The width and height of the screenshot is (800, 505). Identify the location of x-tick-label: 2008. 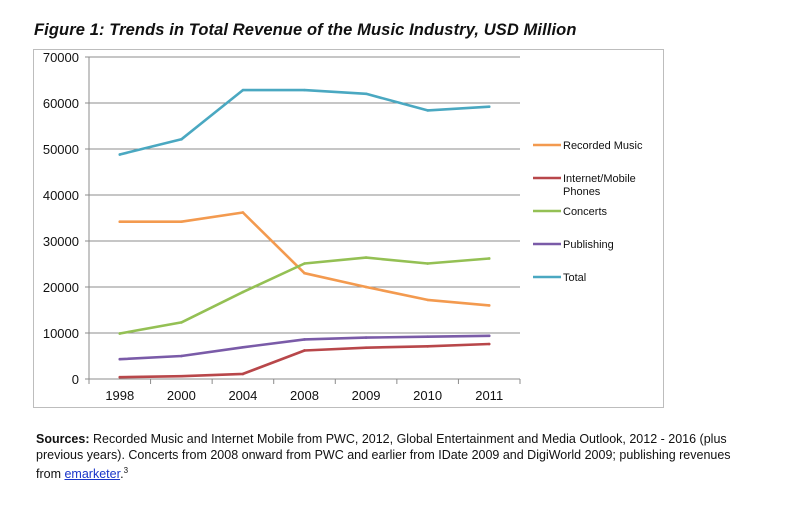
(304, 395).